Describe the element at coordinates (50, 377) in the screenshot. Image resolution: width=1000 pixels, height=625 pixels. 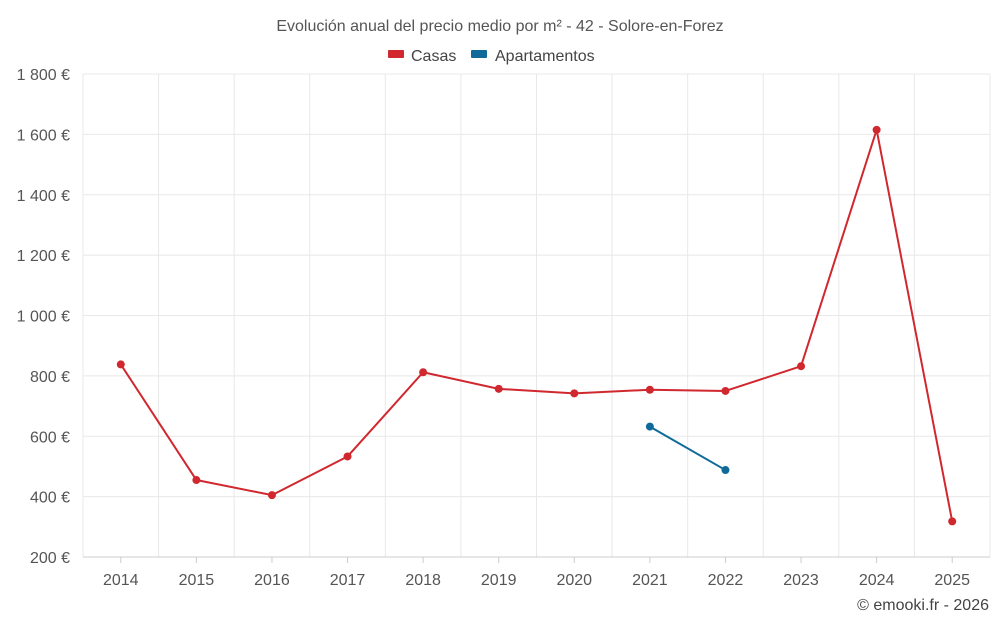
I see `y-tick-label: 800 €` at that location.